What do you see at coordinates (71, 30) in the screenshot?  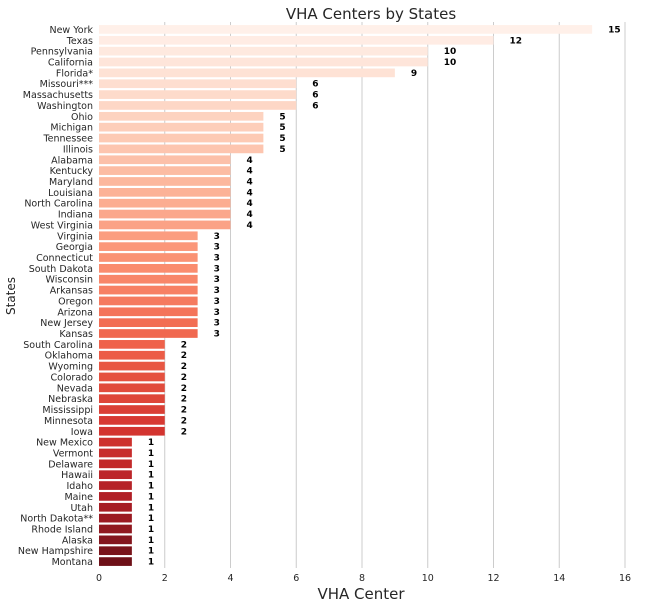 I see `y-tick-label: New York` at bounding box center [71, 30].